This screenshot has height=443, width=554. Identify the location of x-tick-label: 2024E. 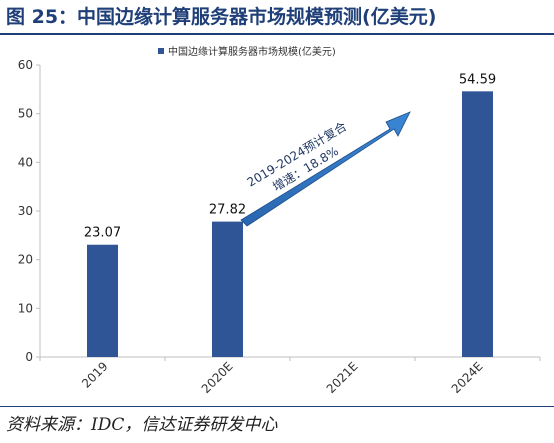
(467, 377).